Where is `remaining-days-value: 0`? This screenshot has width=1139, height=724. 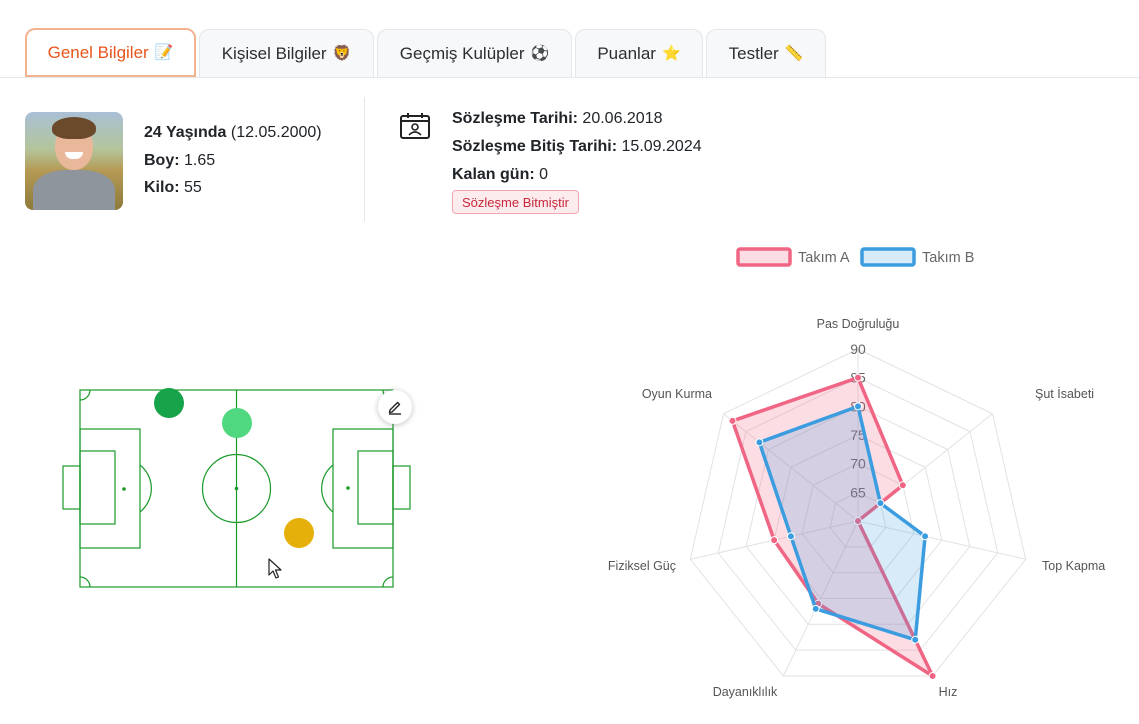
remaining-days-value: 0 is located at coordinates (544, 174).